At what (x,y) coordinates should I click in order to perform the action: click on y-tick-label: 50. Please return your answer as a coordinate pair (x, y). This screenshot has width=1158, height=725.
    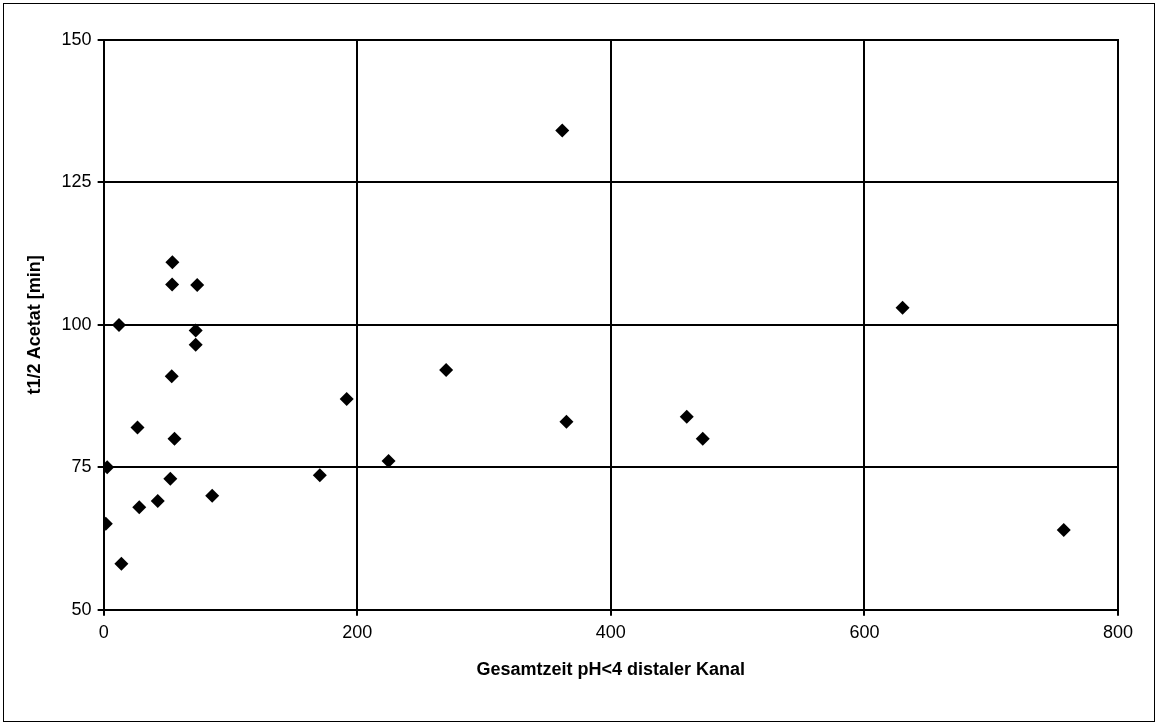
    Looking at the image, I should click on (81, 608).